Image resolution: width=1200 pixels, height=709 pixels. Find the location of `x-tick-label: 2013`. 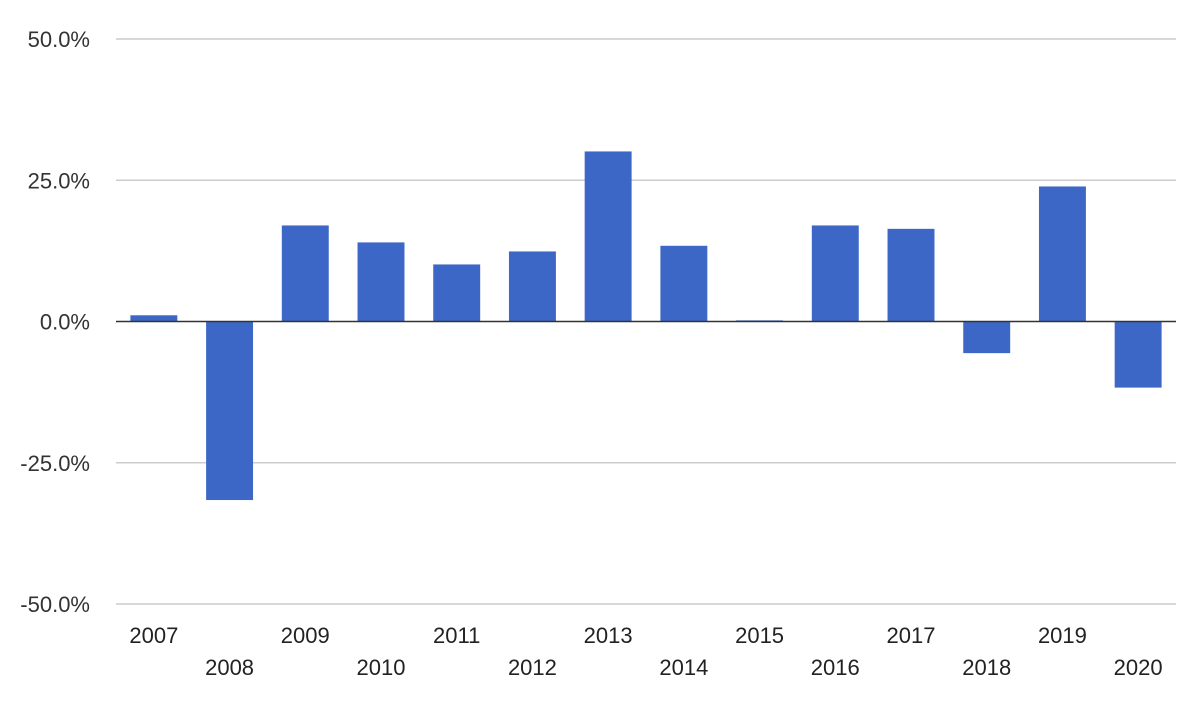

x-tick-label: 2013 is located at coordinates (608, 635).